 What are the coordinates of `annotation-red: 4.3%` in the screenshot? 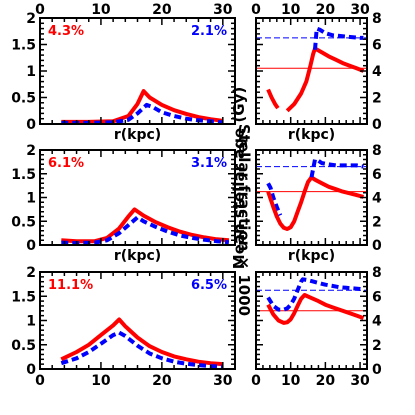 It's located at (66, 31).